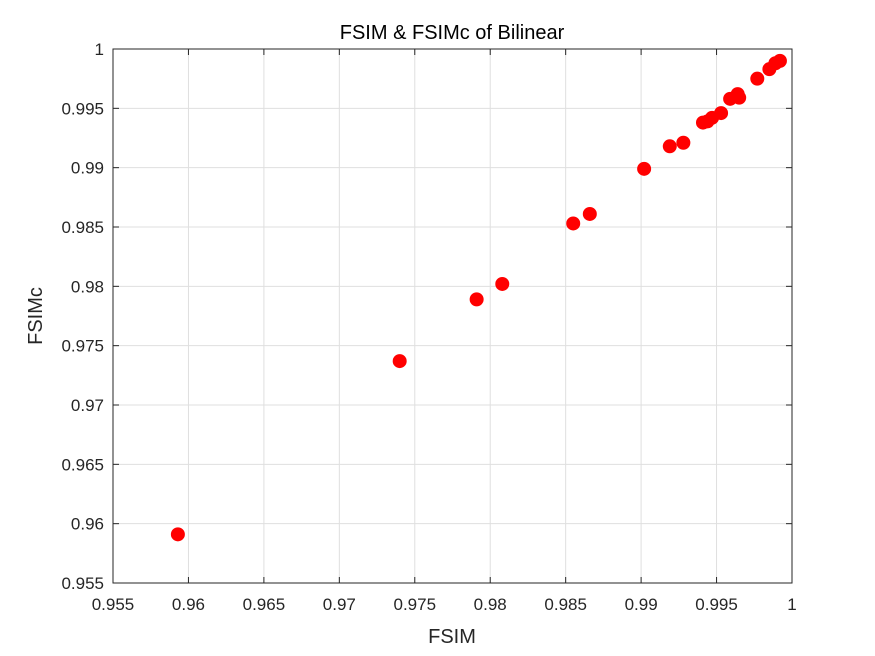 The width and height of the screenshot is (875, 656). I want to click on y-tick-label: 0.995, so click(82, 108).